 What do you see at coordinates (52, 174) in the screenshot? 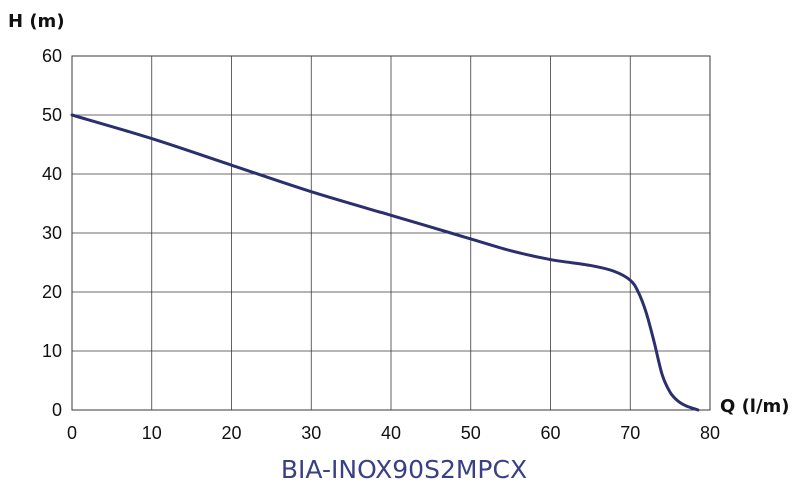
I see `y-tick-label: 40` at bounding box center [52, 174].